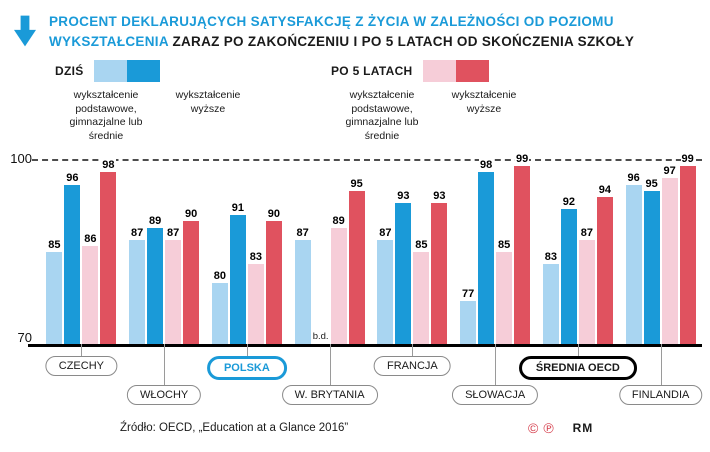 This screenshot has width=710, height=452. Describe the element at coordinates (219, 275) in the screenshot. I see `bar-value: 80` at that location.